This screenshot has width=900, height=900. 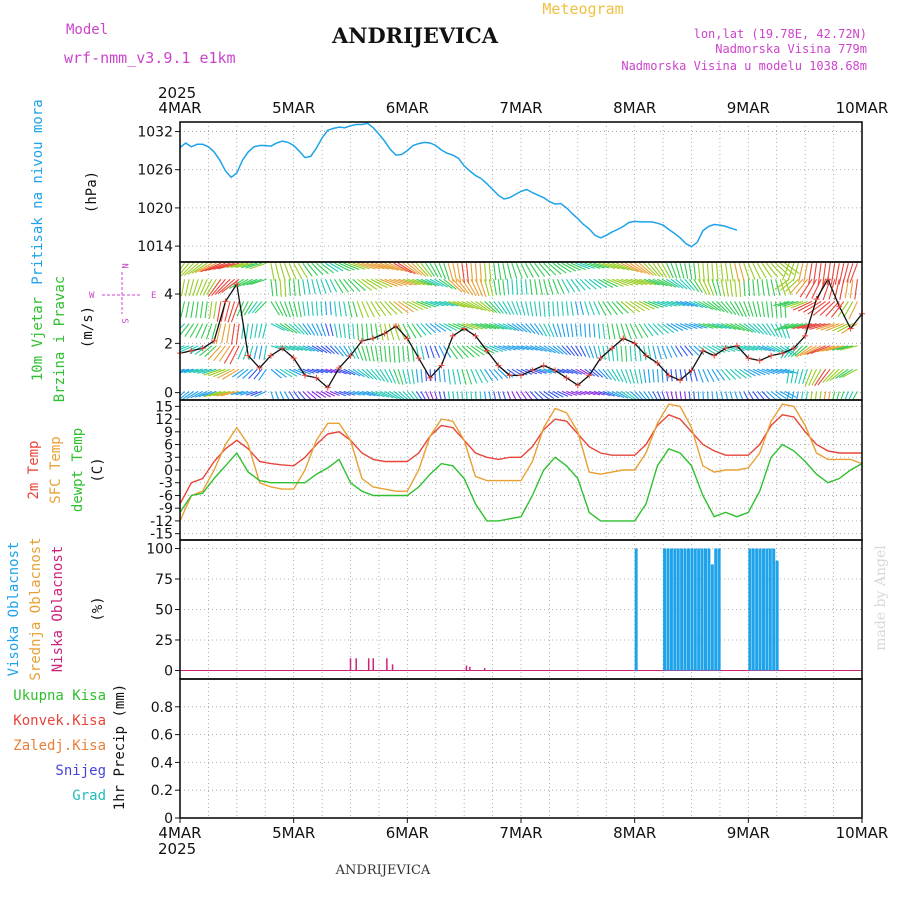 I want to click on compass-rose-icon: W E N S, so click(x=122, y=293).